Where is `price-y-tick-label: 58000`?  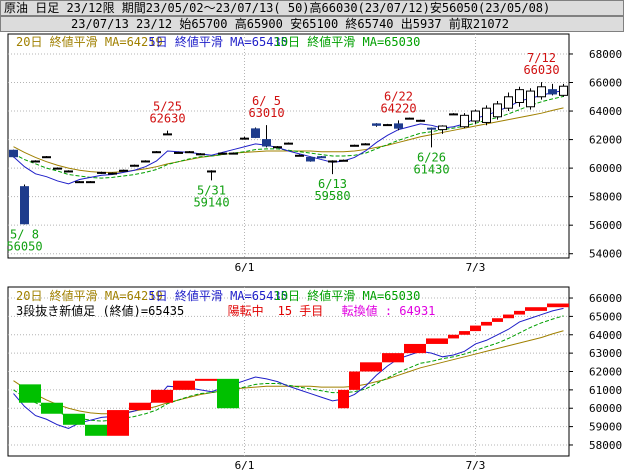 price-y-tick-label: 58000 is located at coordinates (605, 197).